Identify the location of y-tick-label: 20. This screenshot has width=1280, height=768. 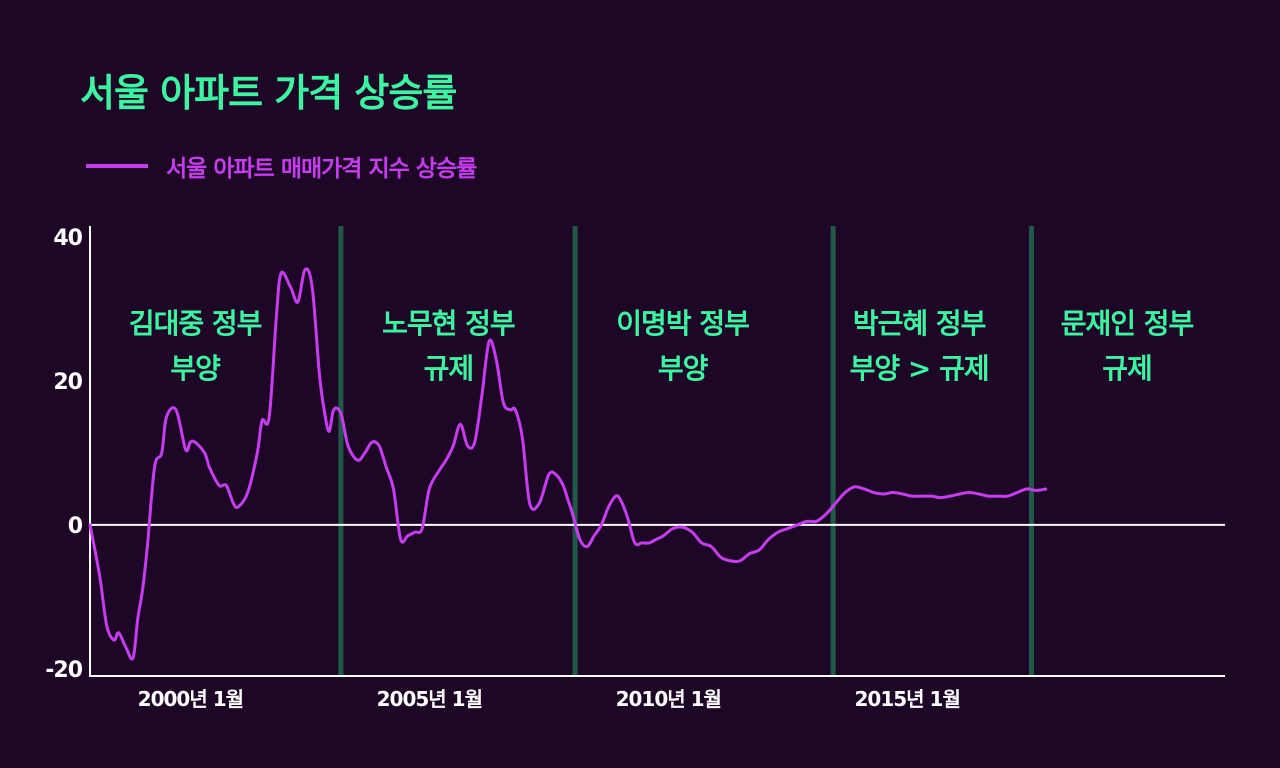
(67, 382).